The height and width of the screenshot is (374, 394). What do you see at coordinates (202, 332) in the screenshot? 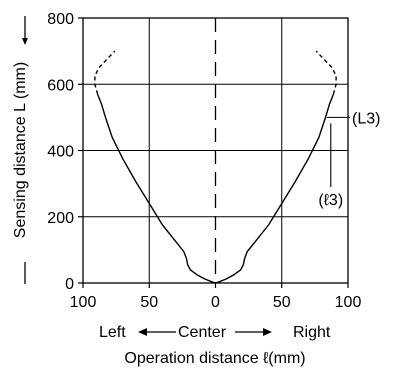
I see `direction-center-label: Center` at bounding box center [202, 332].